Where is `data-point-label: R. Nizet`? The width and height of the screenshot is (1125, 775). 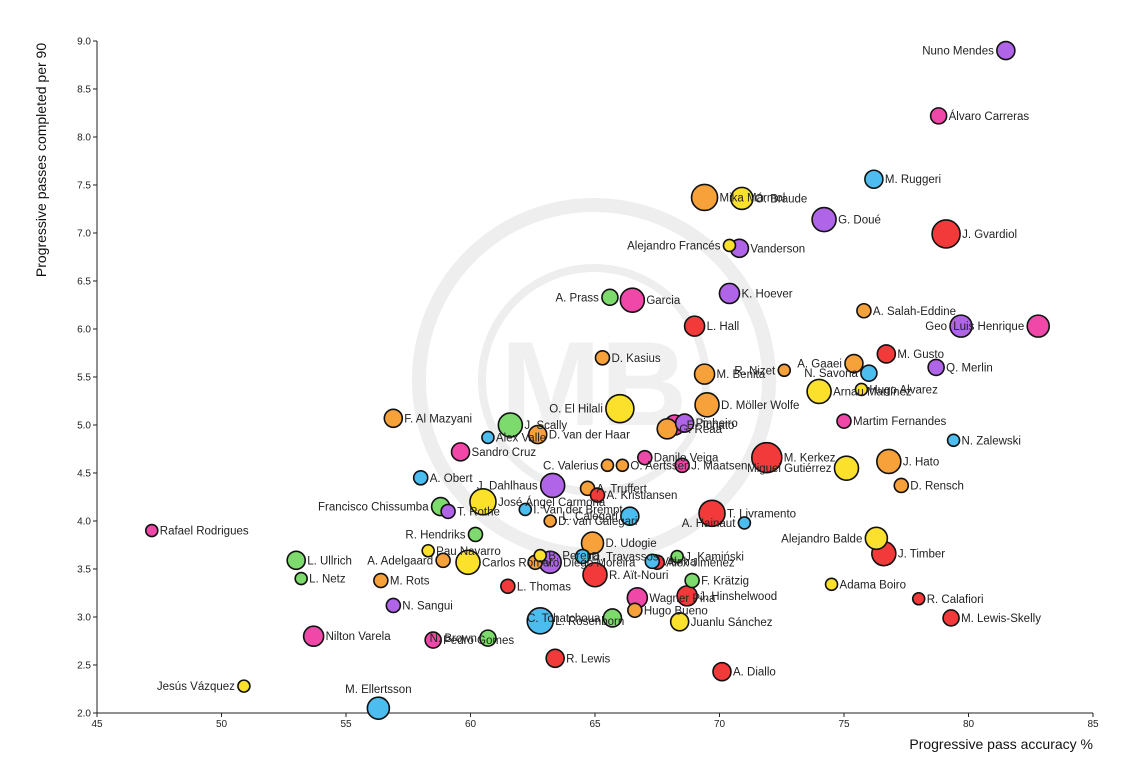
data-point-label: R. Nizet is located at coordinates (755, 371).